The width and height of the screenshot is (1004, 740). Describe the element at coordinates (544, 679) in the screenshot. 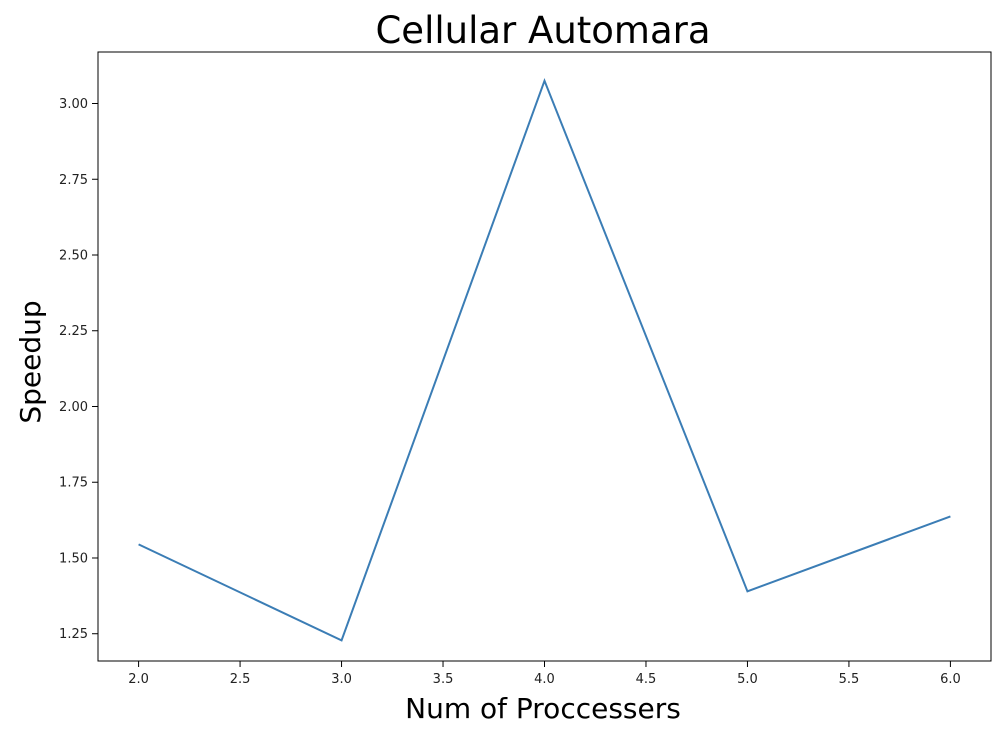

I see `x-tick-label: 4.0` at that location.